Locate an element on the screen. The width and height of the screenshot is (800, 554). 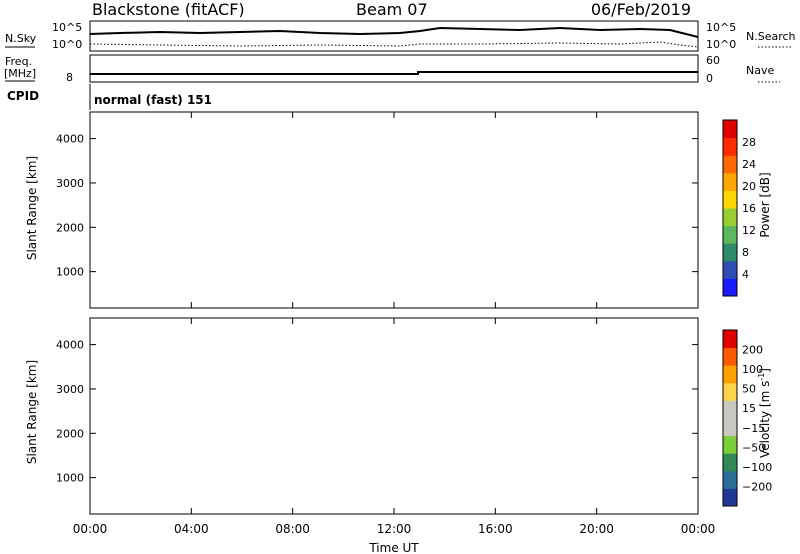
nsearch-trace is located at coordinates (394, 44).